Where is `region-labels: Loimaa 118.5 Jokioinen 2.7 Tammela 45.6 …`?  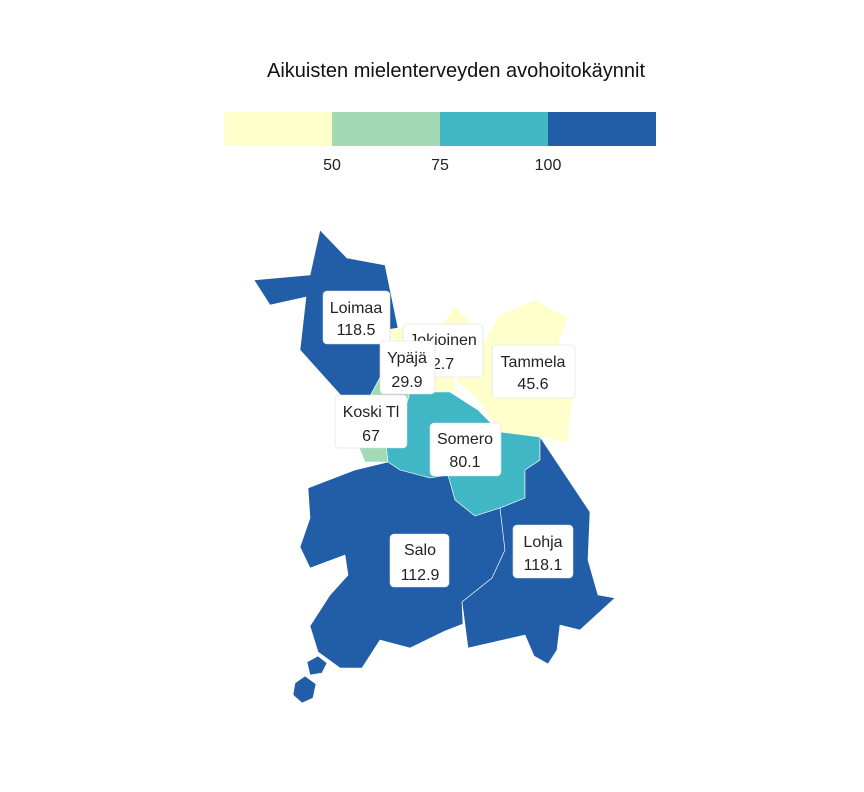 region-labels: Loimaa 118.5 Jokioinen 2.7 Tammela 45.6 … is located at coordinates (449, 439).